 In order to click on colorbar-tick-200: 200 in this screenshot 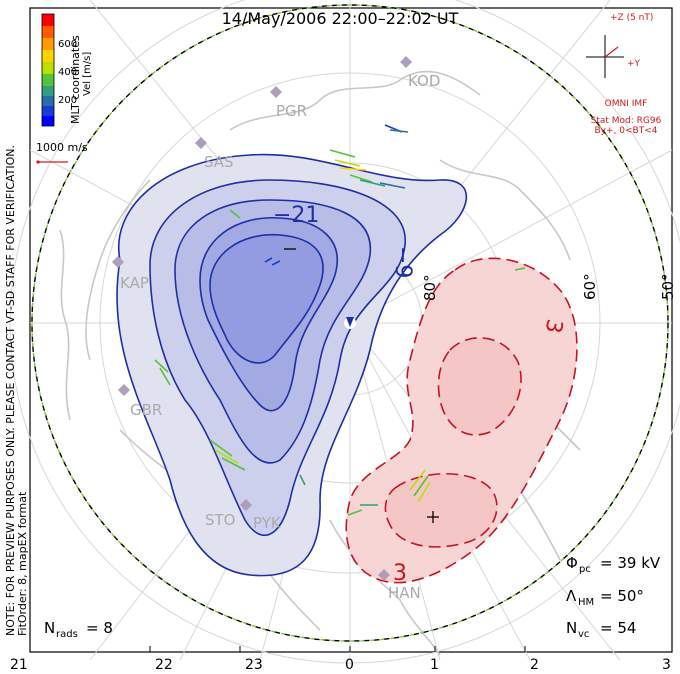, I will do `click(67, 100)`.